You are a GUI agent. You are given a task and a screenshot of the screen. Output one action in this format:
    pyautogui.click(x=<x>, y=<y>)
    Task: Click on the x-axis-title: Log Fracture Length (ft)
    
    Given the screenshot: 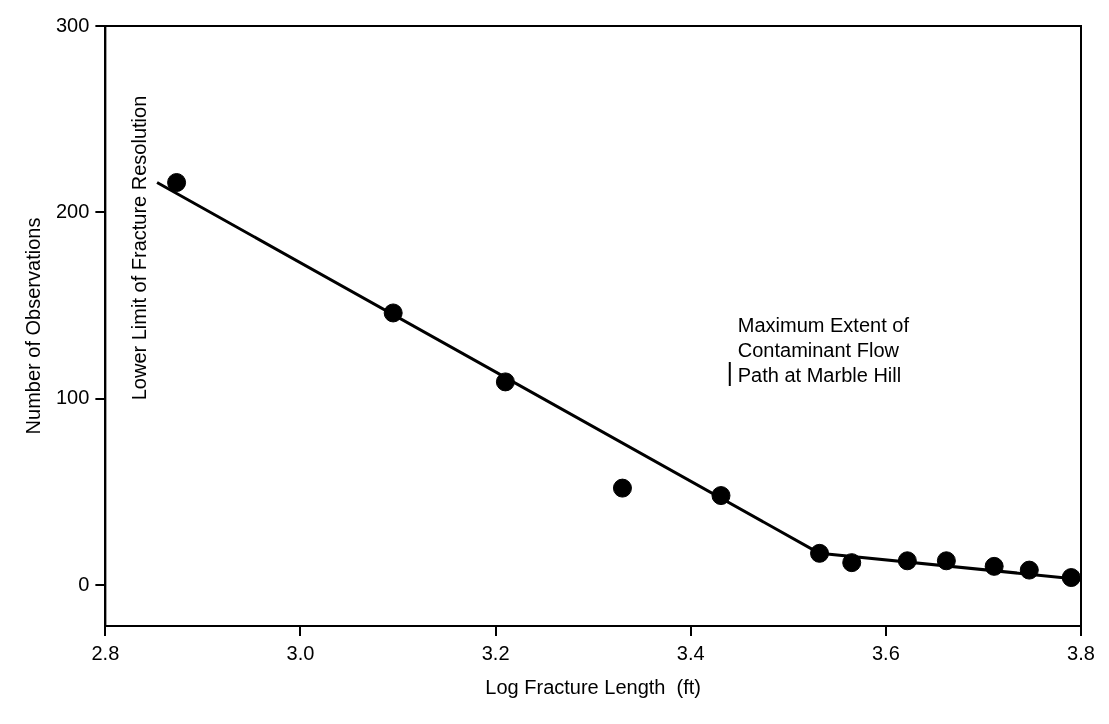 What is the action you would take?
    pyautogui.click(x=593, y=686)
    